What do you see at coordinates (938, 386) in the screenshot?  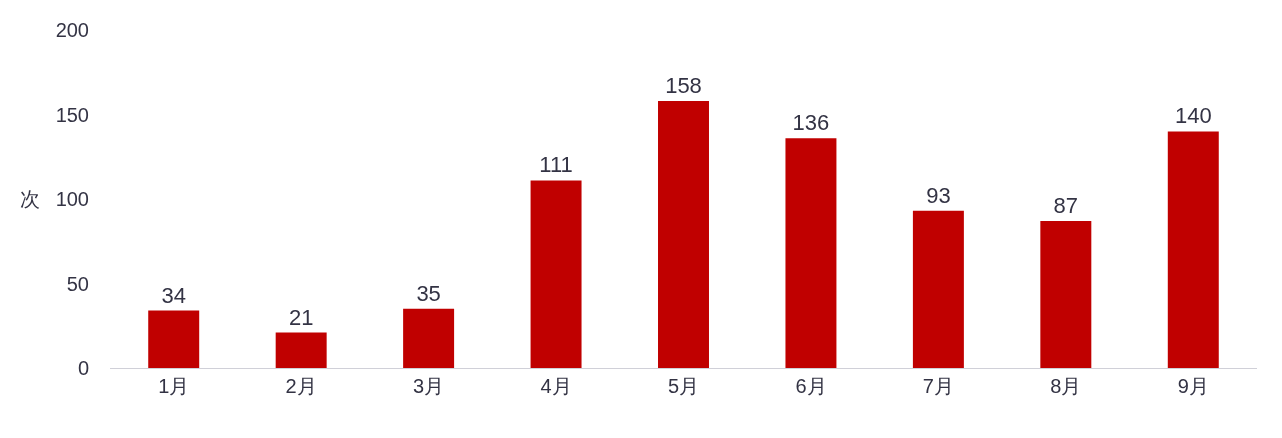 I see `x-tick-label: 7月` at bounding box center [938, 386].